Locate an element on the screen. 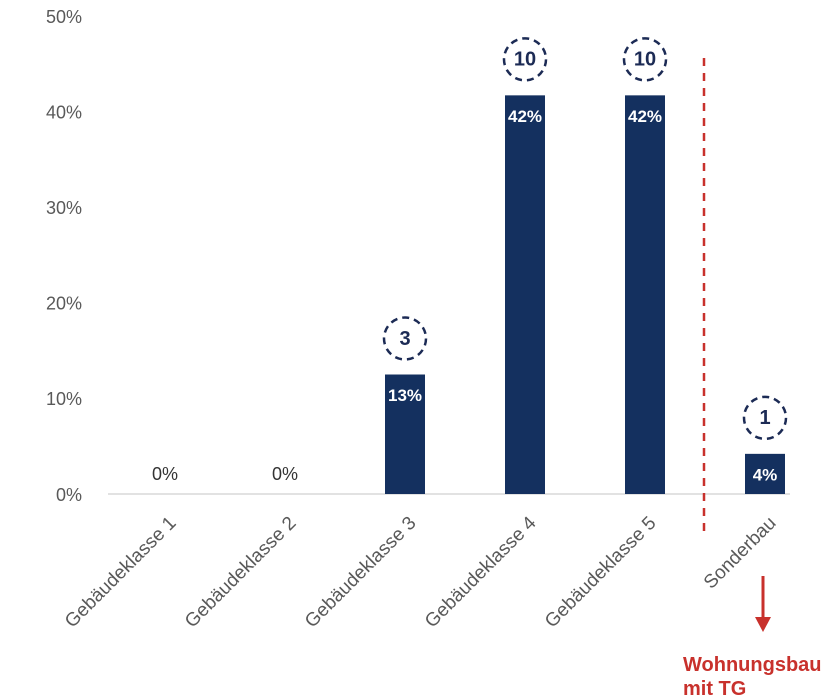 The height and width of the screenshot is (700, 840). y-tick-label: 30% is located at coordinates (64, 208).